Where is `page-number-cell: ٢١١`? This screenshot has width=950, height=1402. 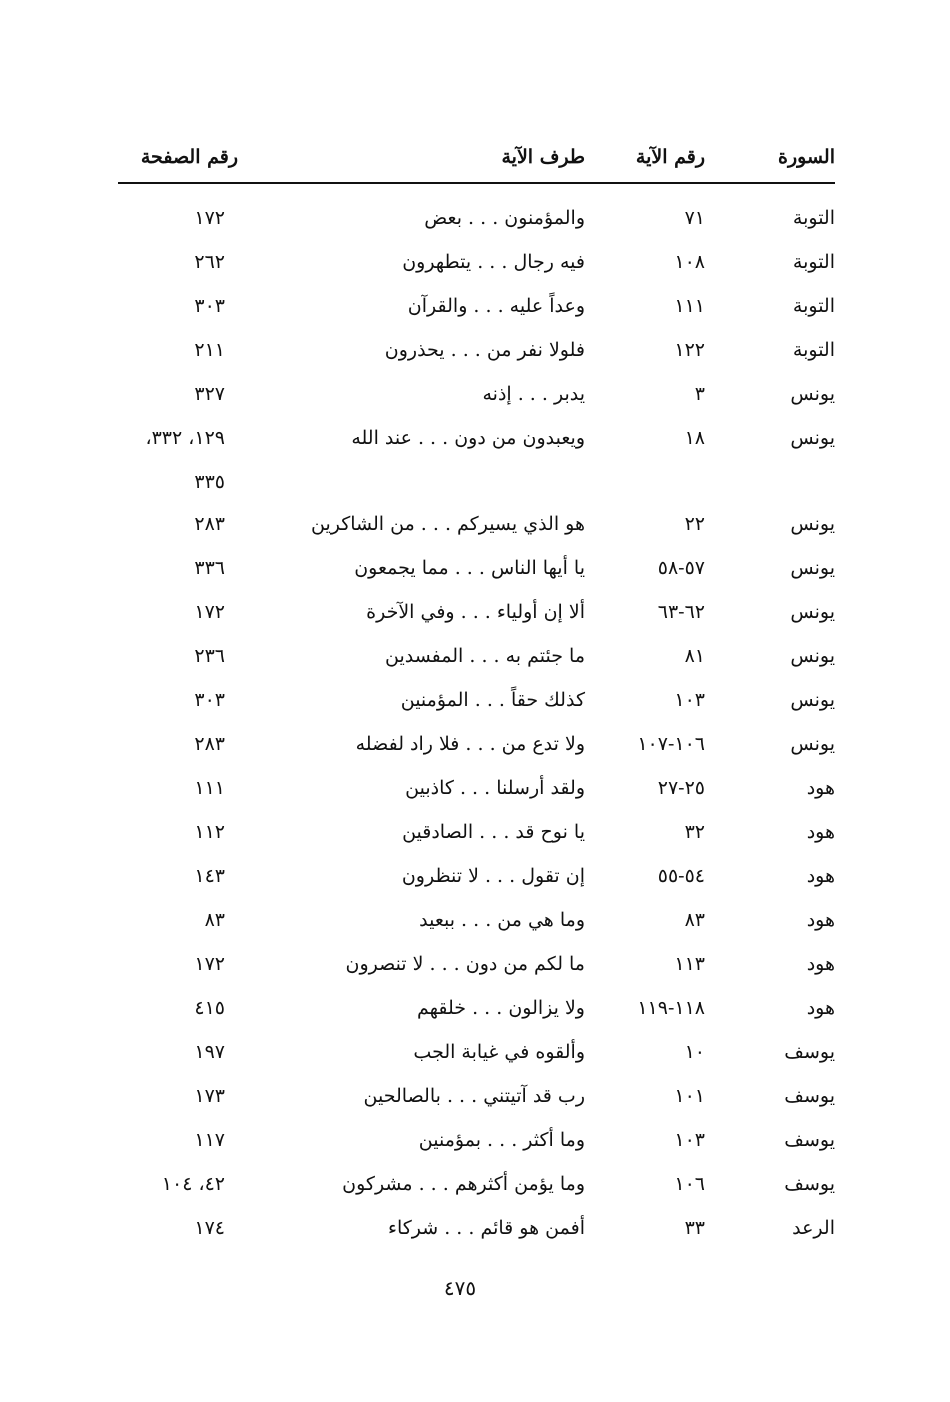
page-number-cell: ٢١١ is located at coordinates (209, 350).